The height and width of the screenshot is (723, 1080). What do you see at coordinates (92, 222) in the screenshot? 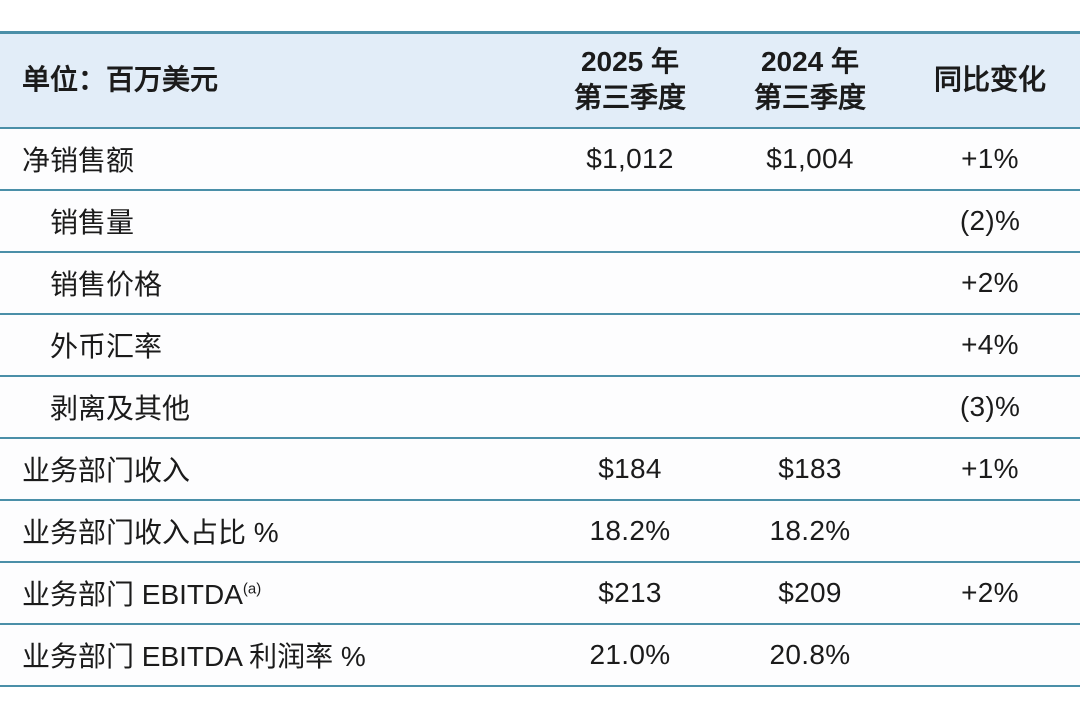
I see `row-label-text: 销售量` at bounding box center [92, 222].